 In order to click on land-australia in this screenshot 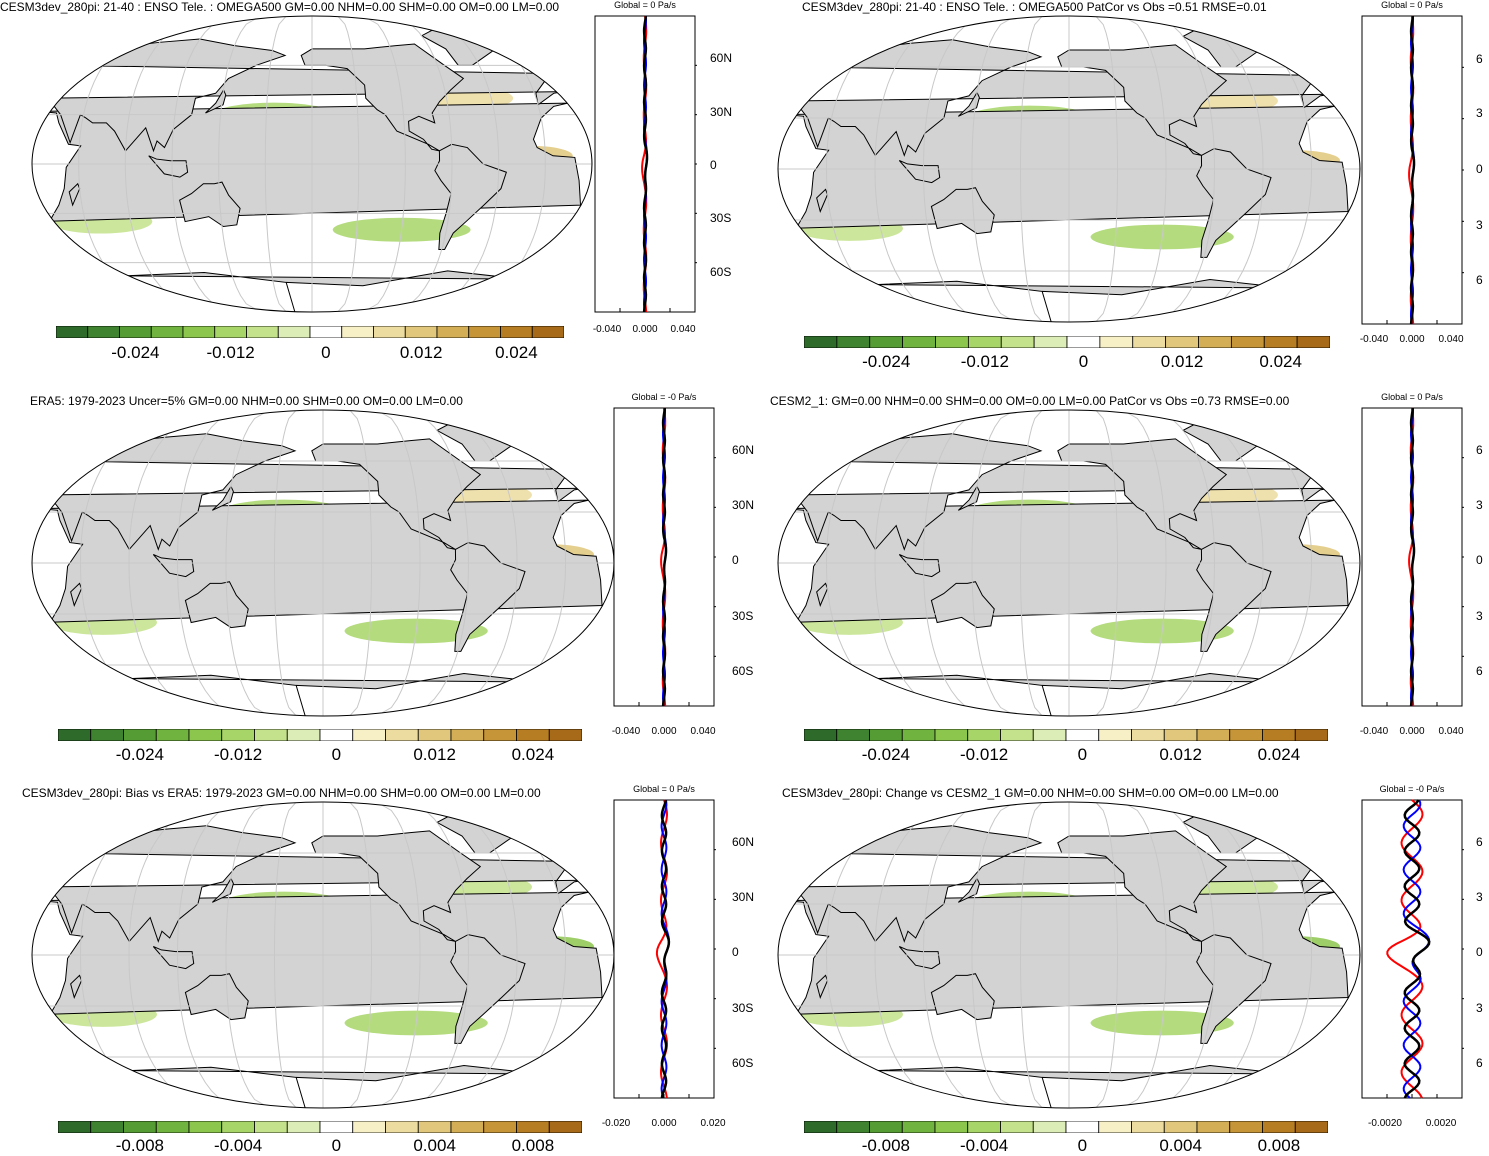, I will do `click(962, 605)`.